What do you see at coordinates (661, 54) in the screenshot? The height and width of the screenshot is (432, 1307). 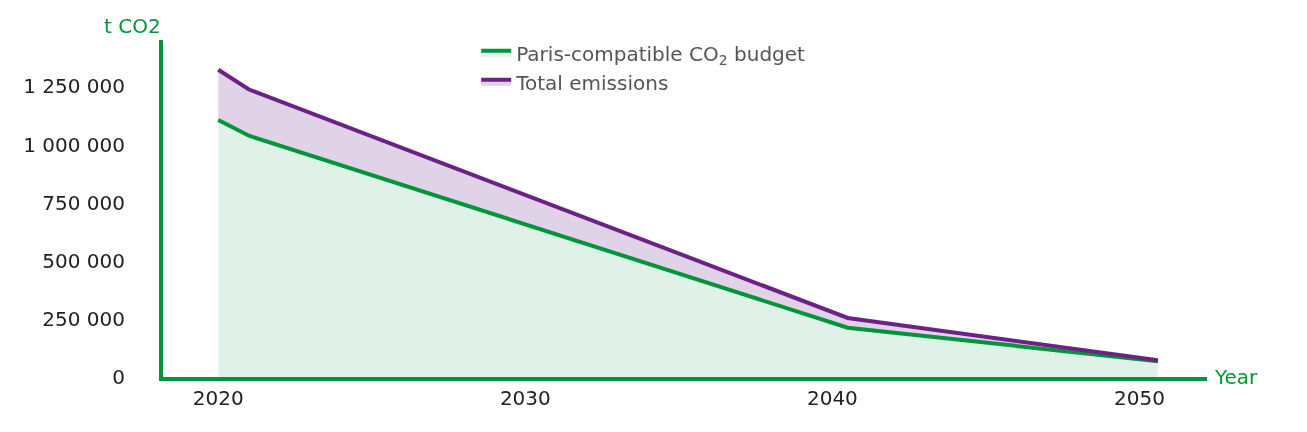 I see `legend-label: Paris-compatible CO$_{2}$ budget` at bounding box center [661, 54].